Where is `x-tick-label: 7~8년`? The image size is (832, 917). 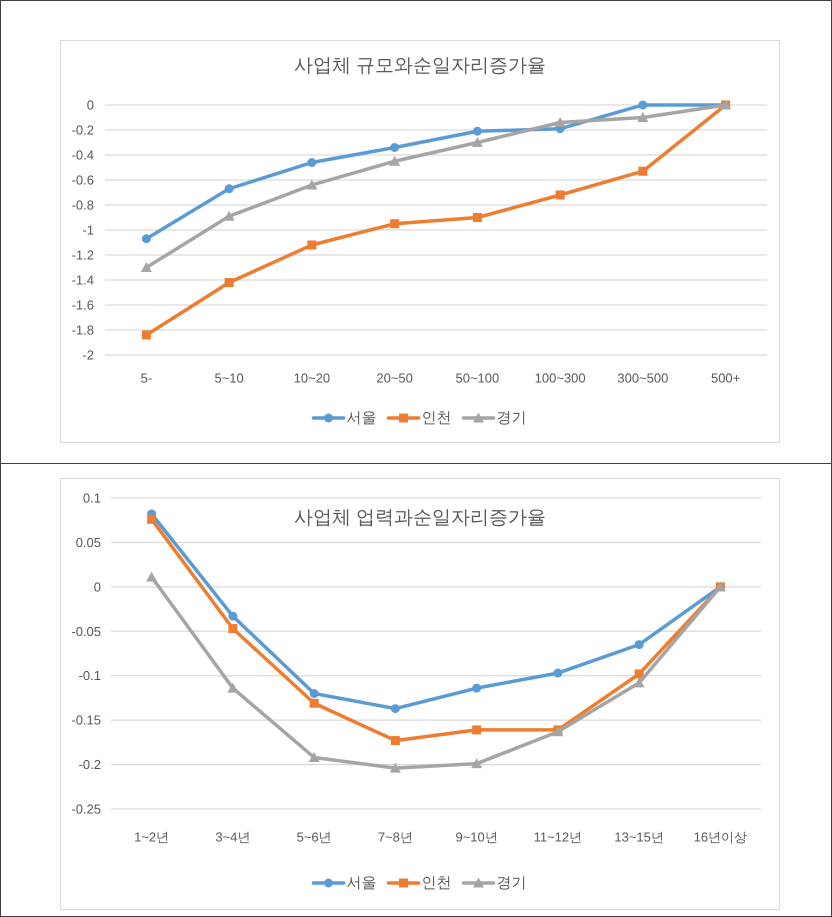 x-tick-label: 7~8년 is located at coordinates (395, 837).